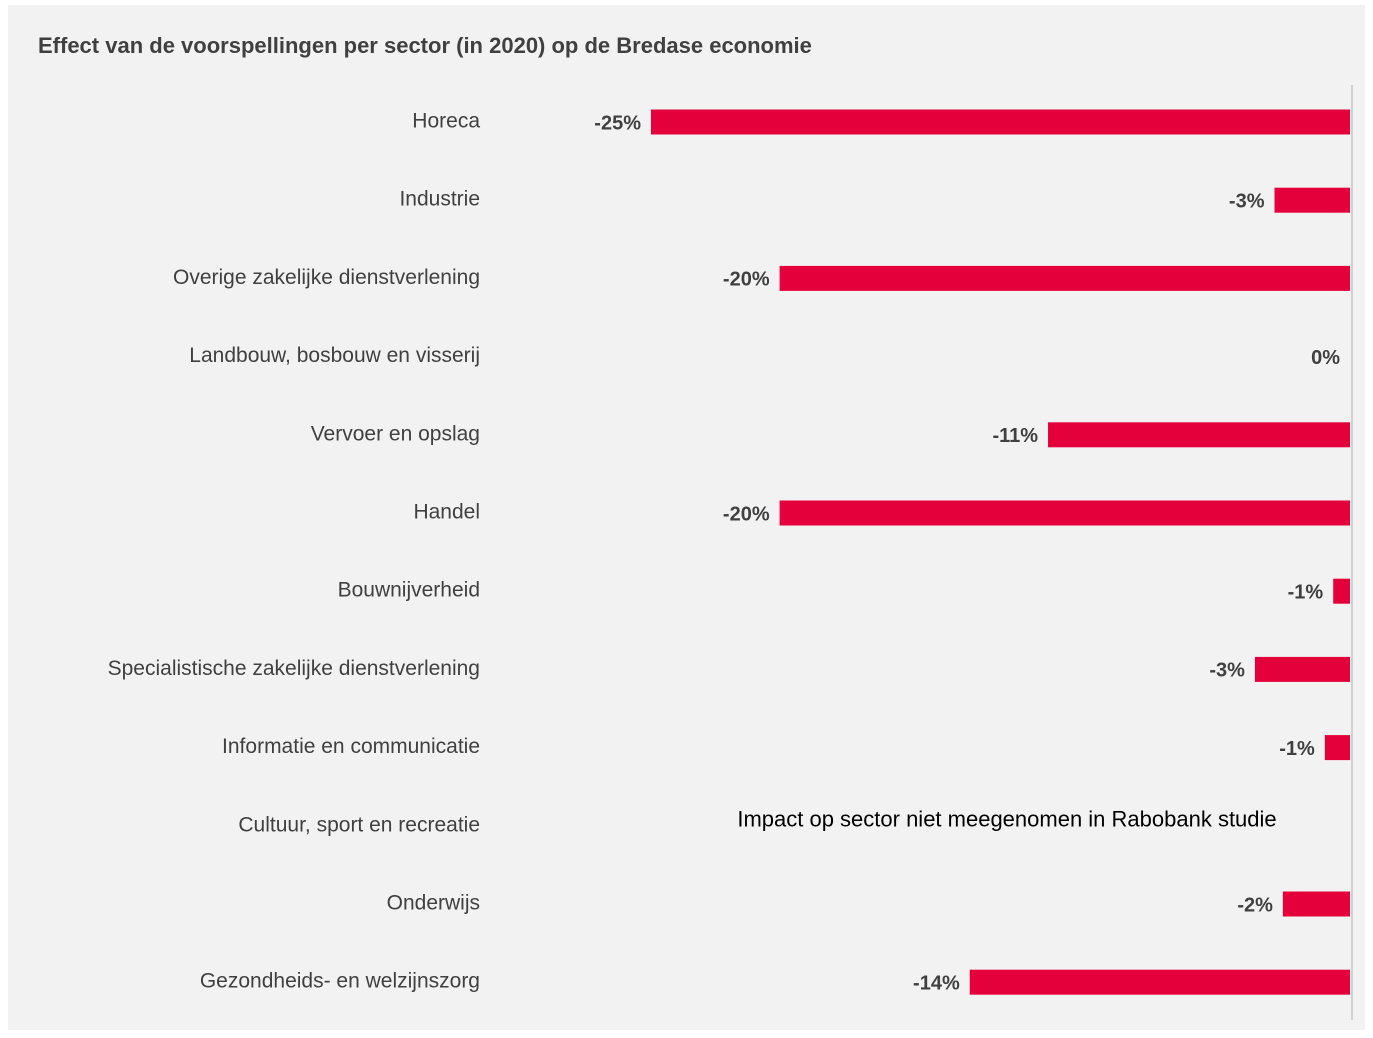 The image size is (1373, 1038). I want to click on category-label: Vervoer en opslag, so click(395, 433).